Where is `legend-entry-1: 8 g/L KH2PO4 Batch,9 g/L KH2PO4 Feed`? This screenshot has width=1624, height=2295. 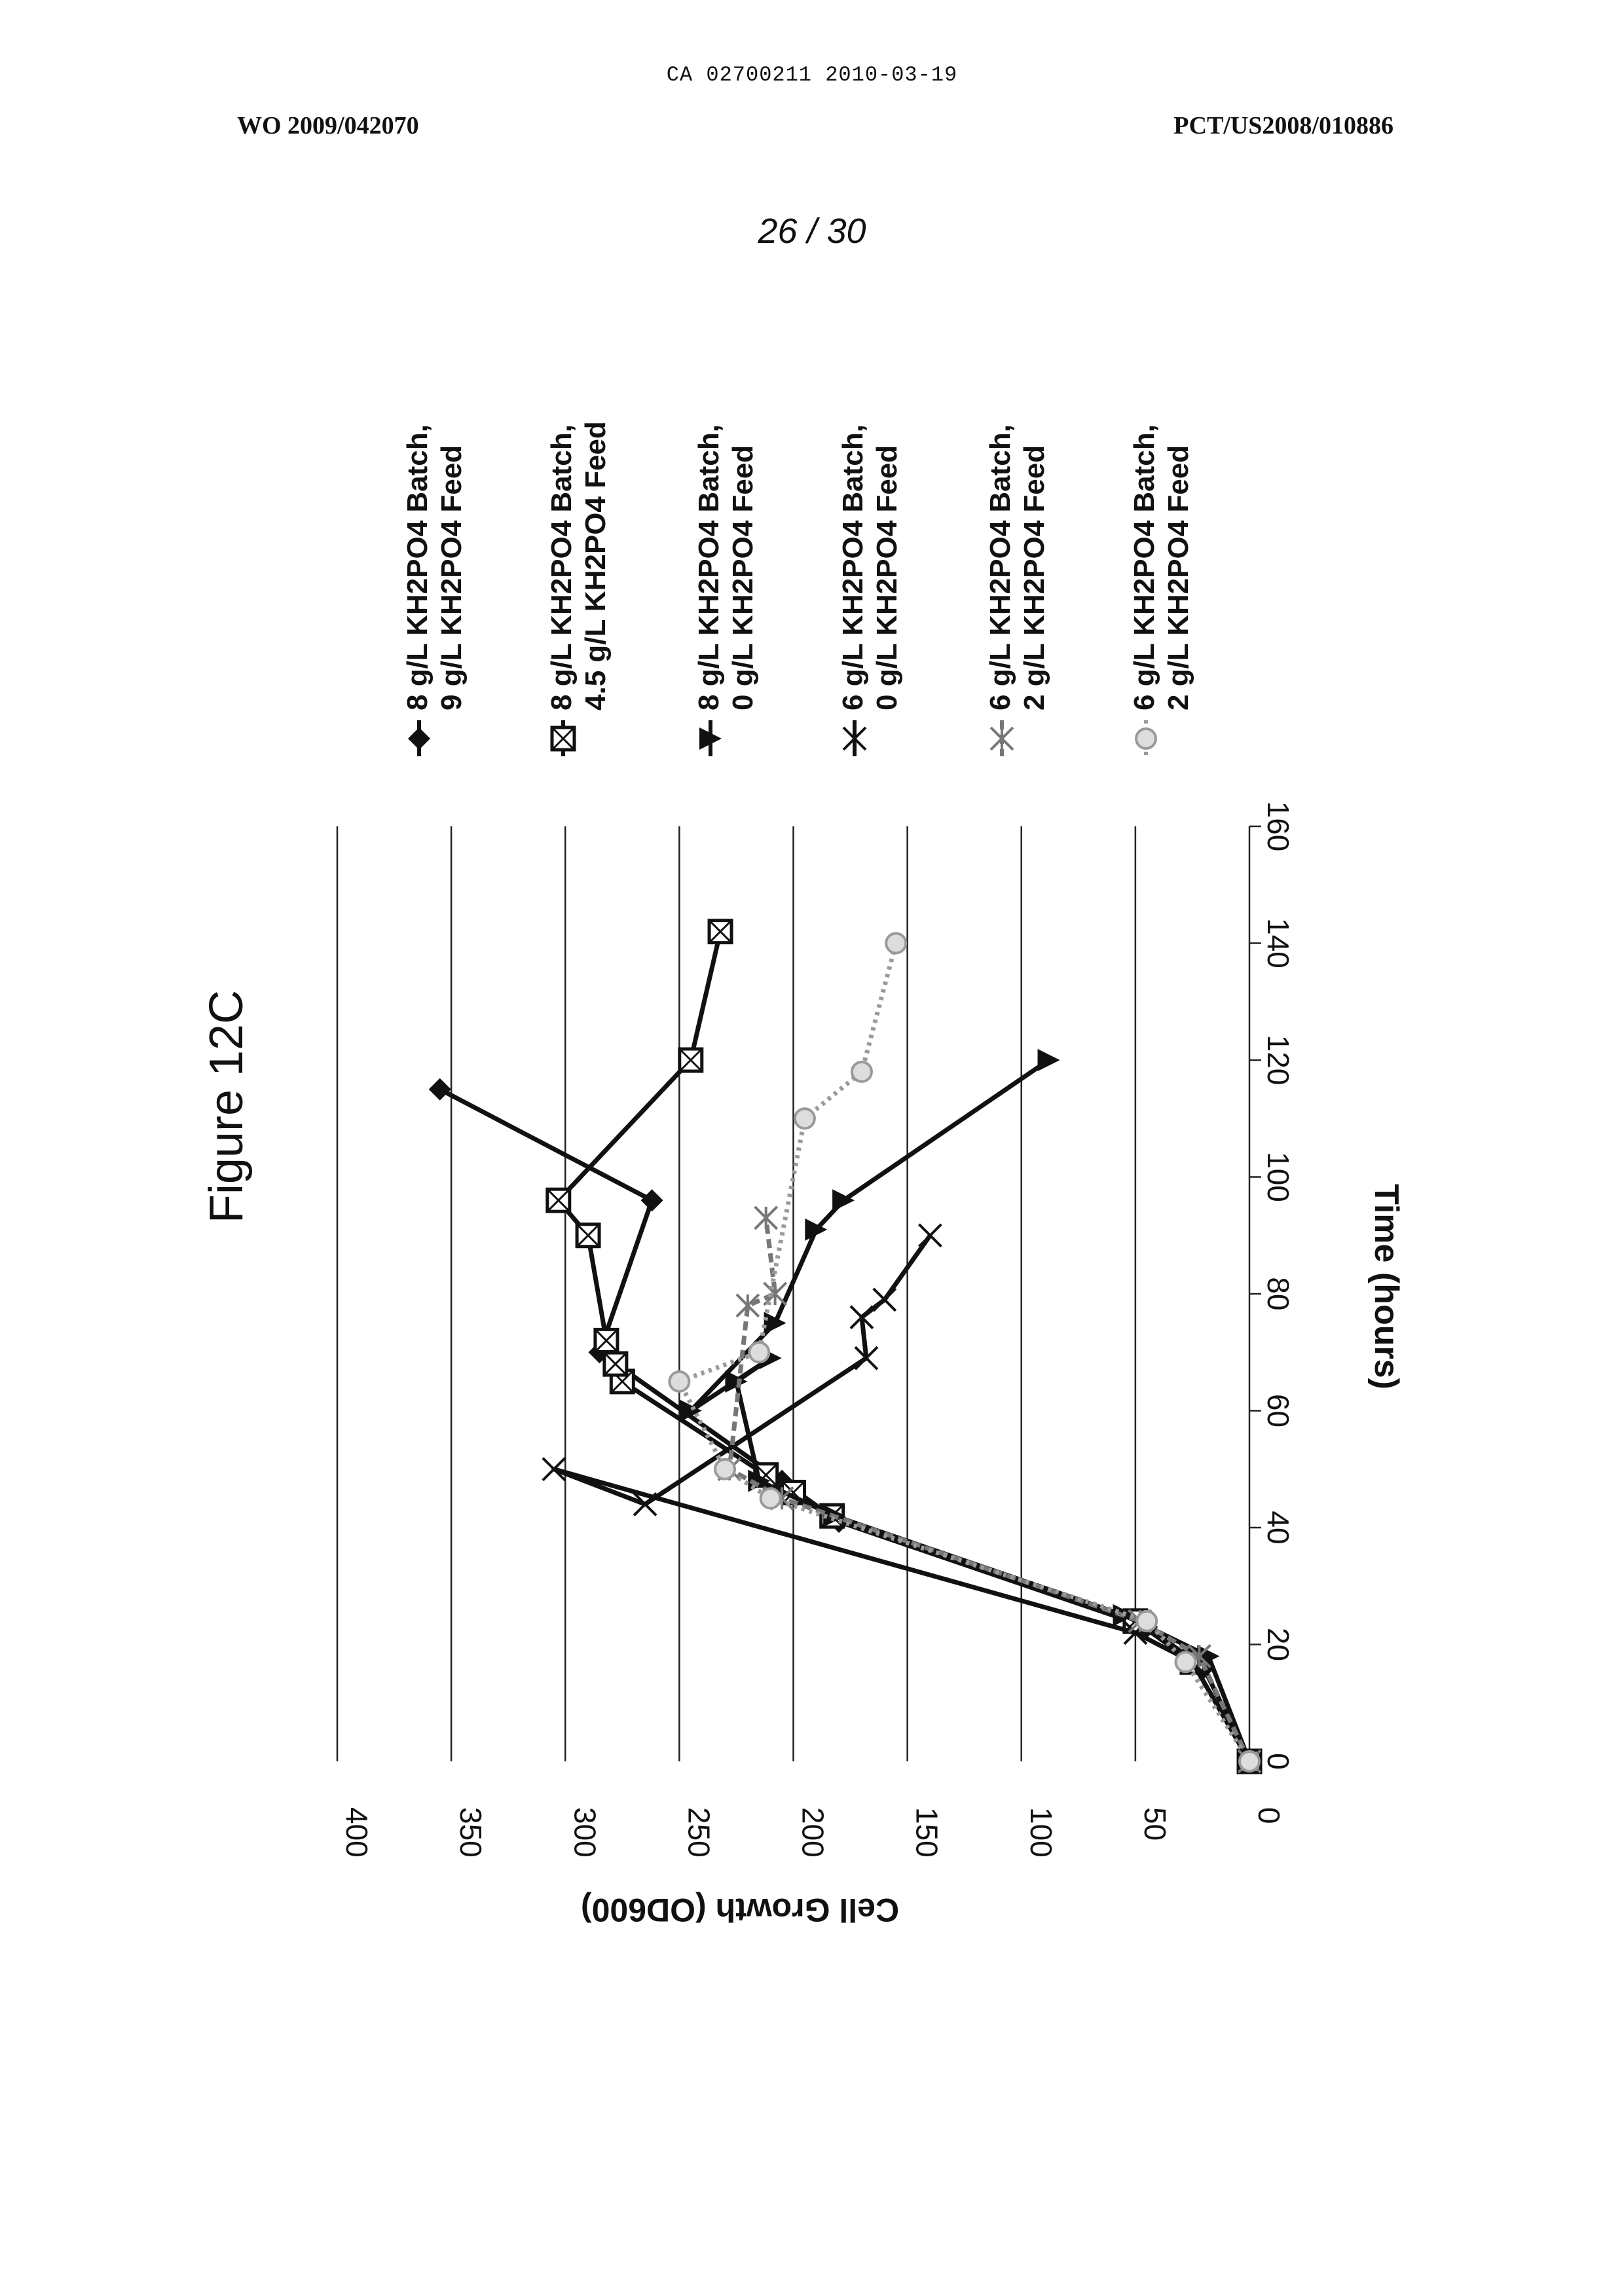 legend-entry-1: 8 g/L KH2PO4 Batch,9 g/L KH2PO4 Feed is located at coordinates (434, 590).